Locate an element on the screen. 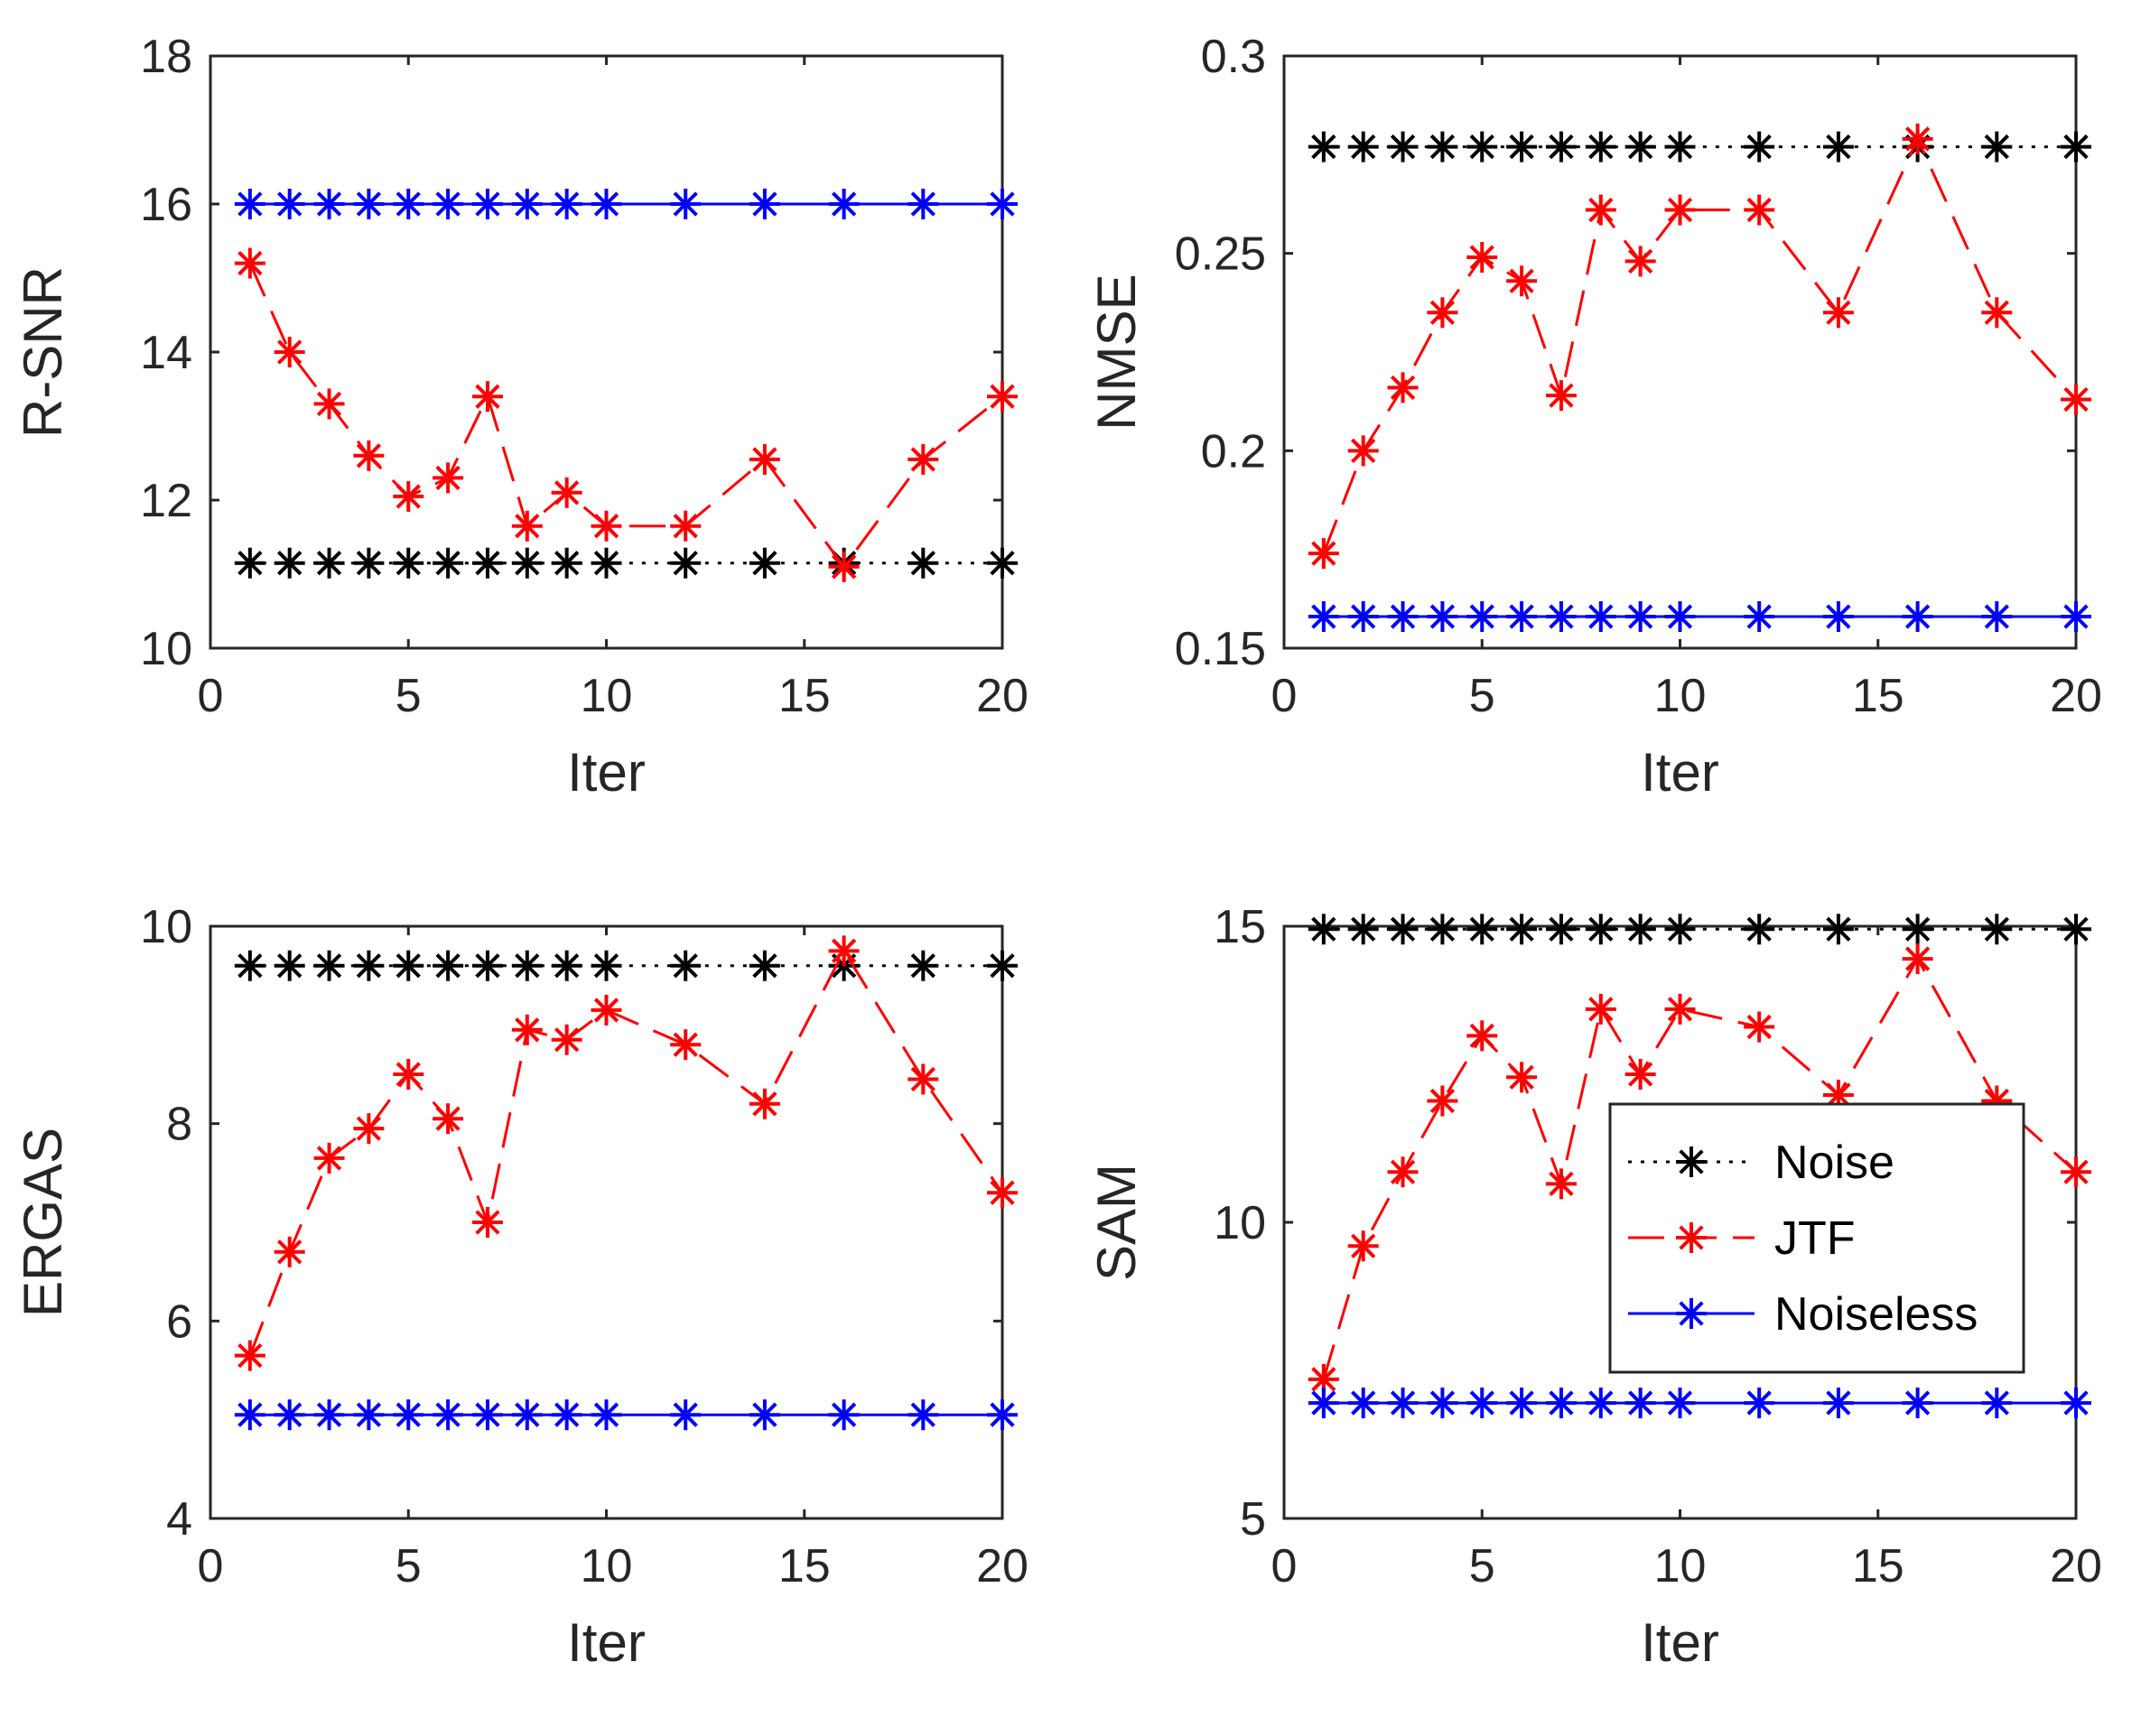 The width and height of the screenshot is (2141, 1736). y-tick-label: 8 is located at coordinates (179, 1125).